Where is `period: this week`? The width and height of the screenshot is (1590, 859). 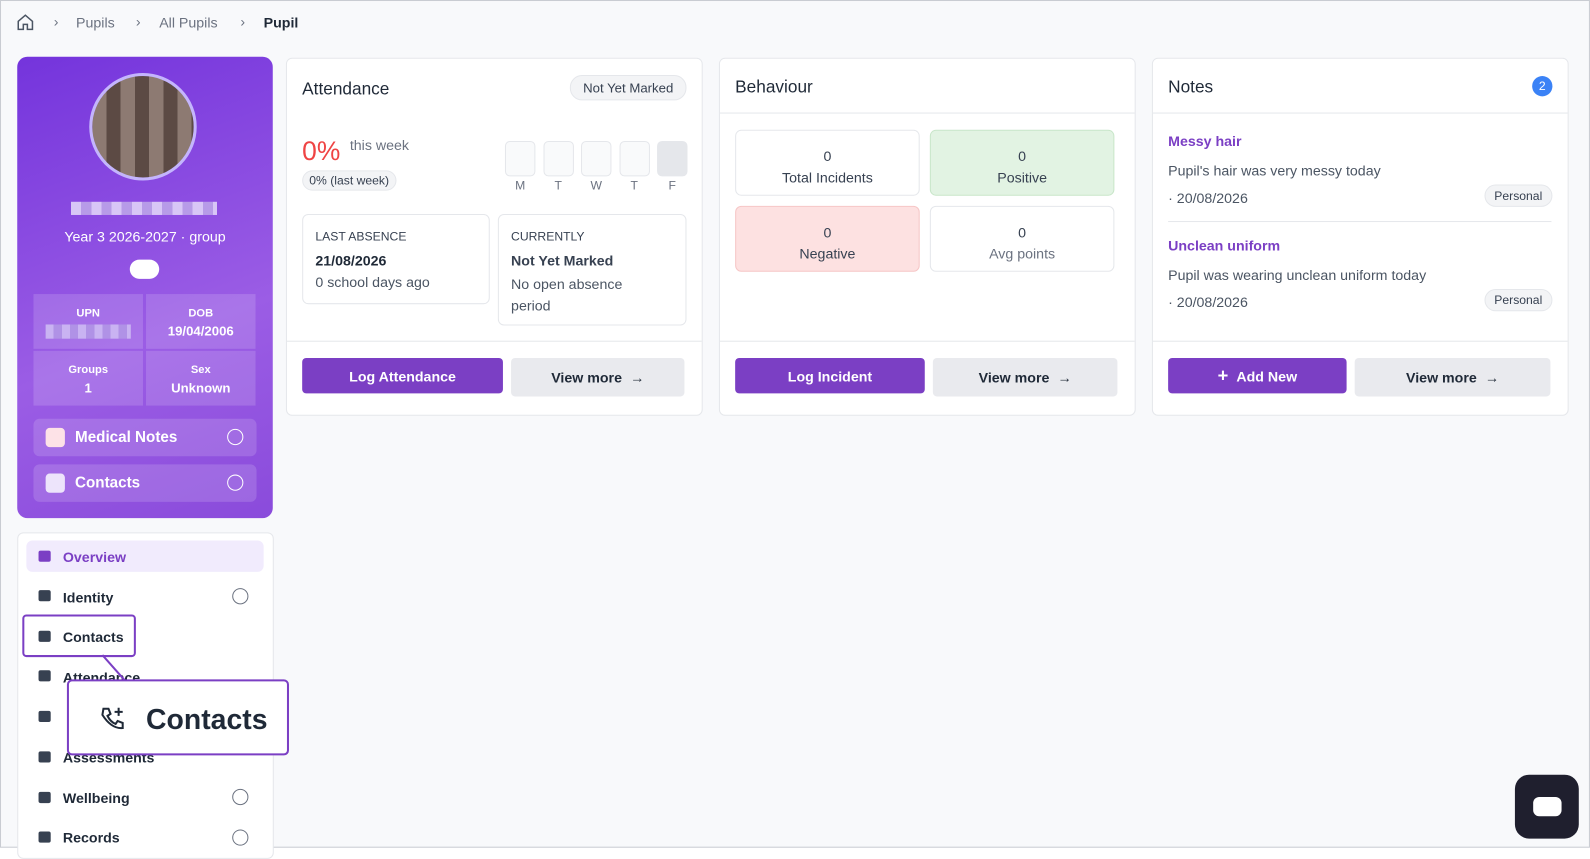 period: this week is located at coordinates (379, 145).